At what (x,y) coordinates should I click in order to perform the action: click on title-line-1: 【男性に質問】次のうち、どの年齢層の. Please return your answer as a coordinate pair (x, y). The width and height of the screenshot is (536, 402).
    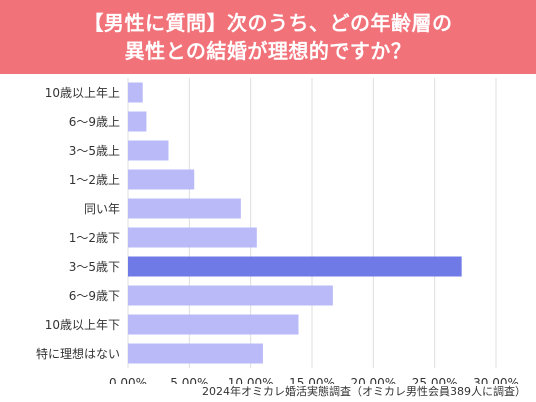
    Looking at the image, I should click on (268, 23).